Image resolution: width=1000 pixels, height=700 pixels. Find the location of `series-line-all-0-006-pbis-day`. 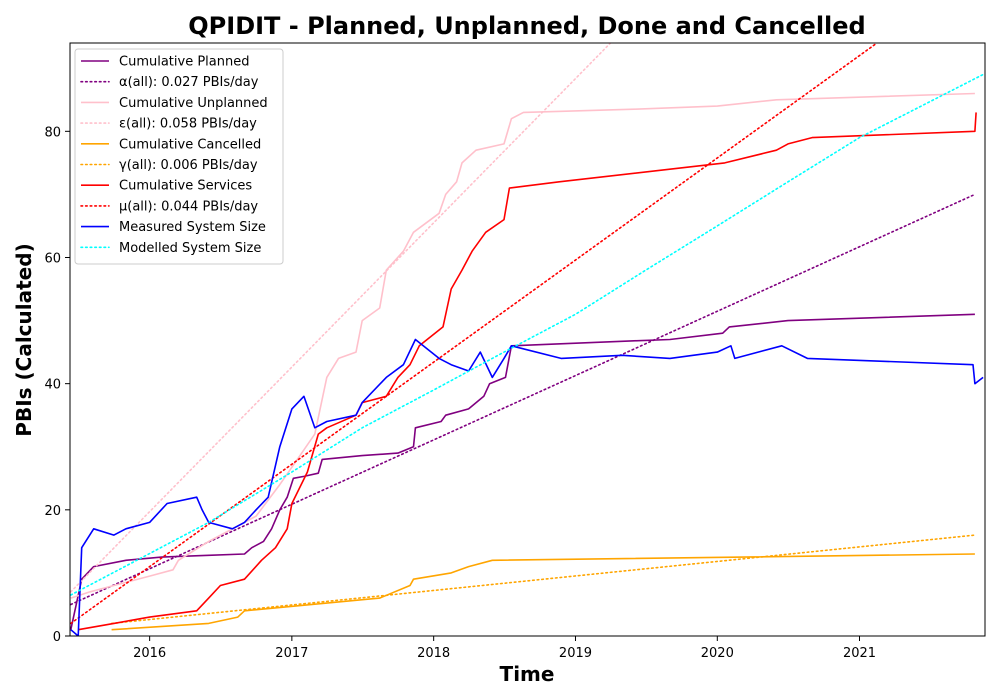

series-line-all-0-006-pbis-day is located at coordinates (543, 579).